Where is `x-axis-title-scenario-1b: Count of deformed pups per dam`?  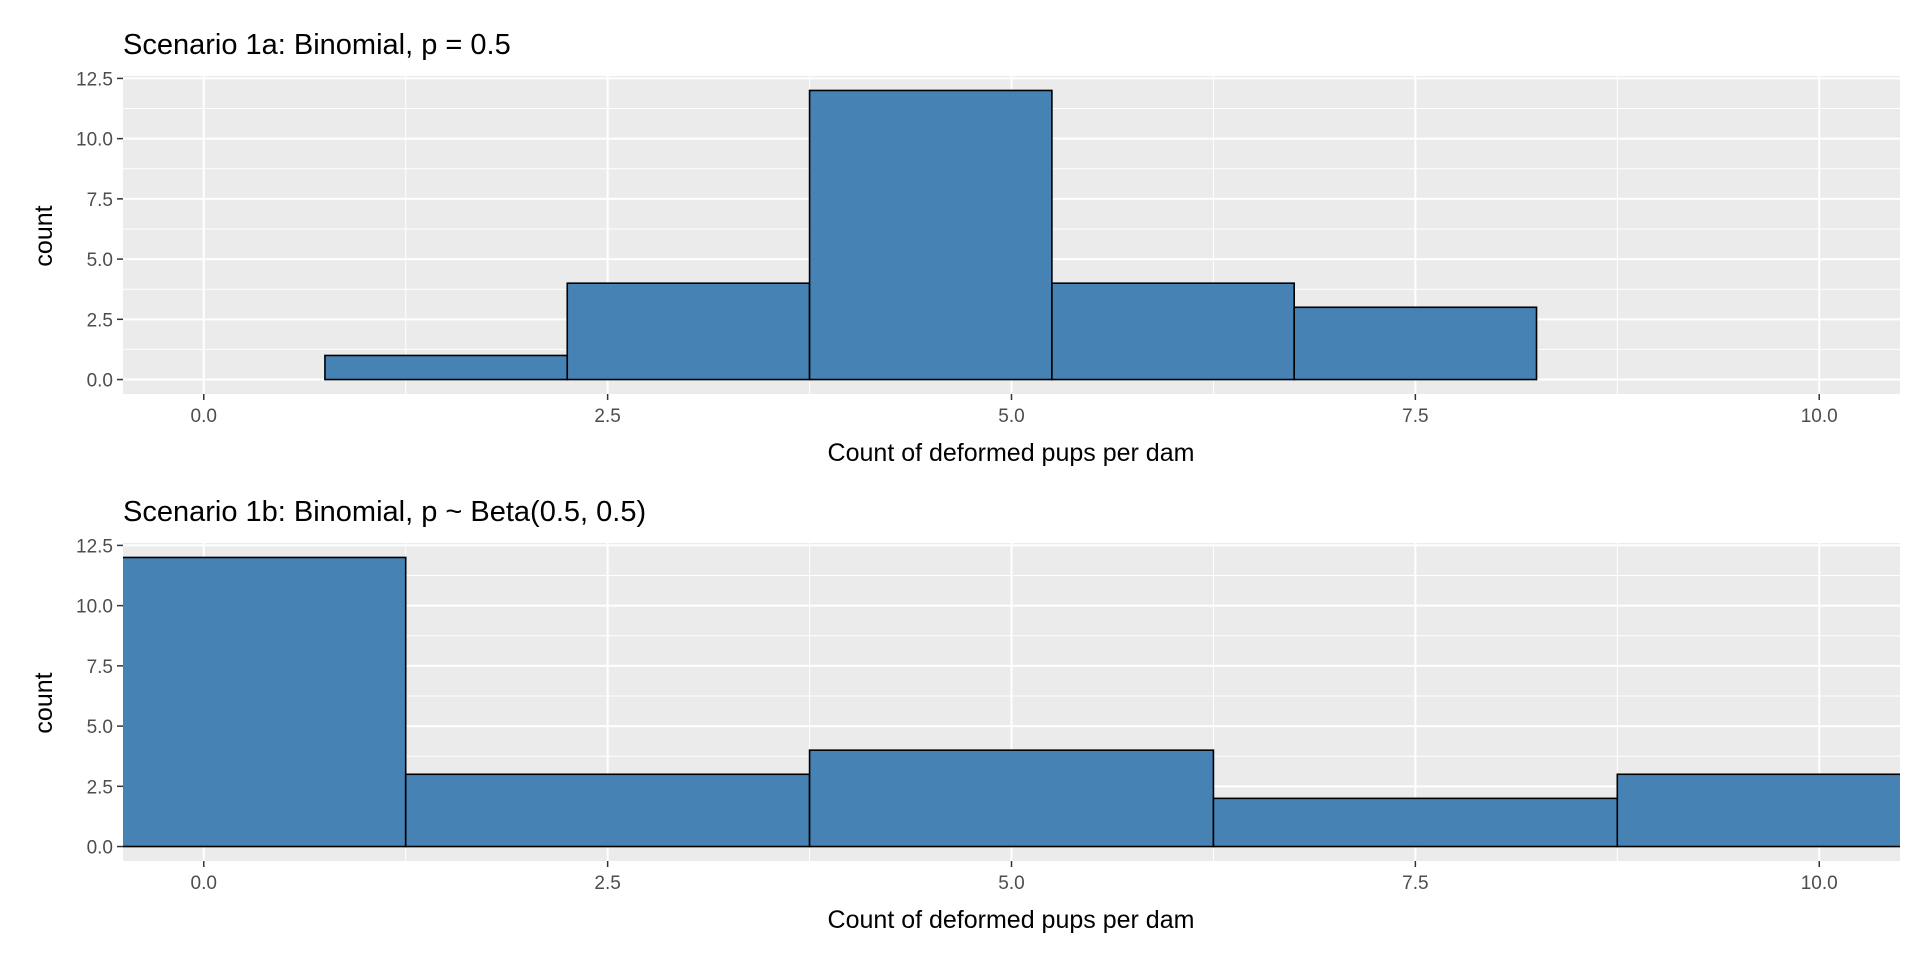
x-axis-title-scenario-1b: Count of deformed pups per dam is located at coordinates (1011, 920).